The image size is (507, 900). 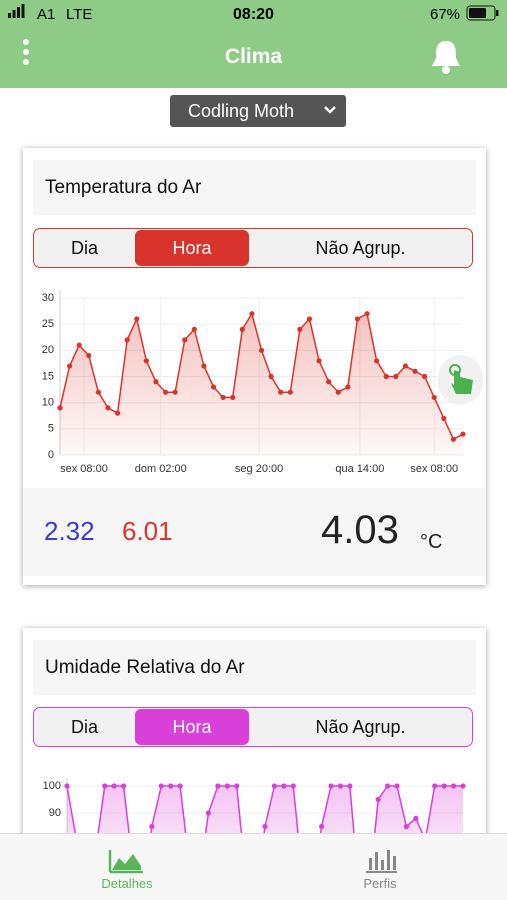 What do you see at coordinates (254, 187) in the screenshot?
I see `card-title: Temperatura do Ar` at bounding box center [254, 187].